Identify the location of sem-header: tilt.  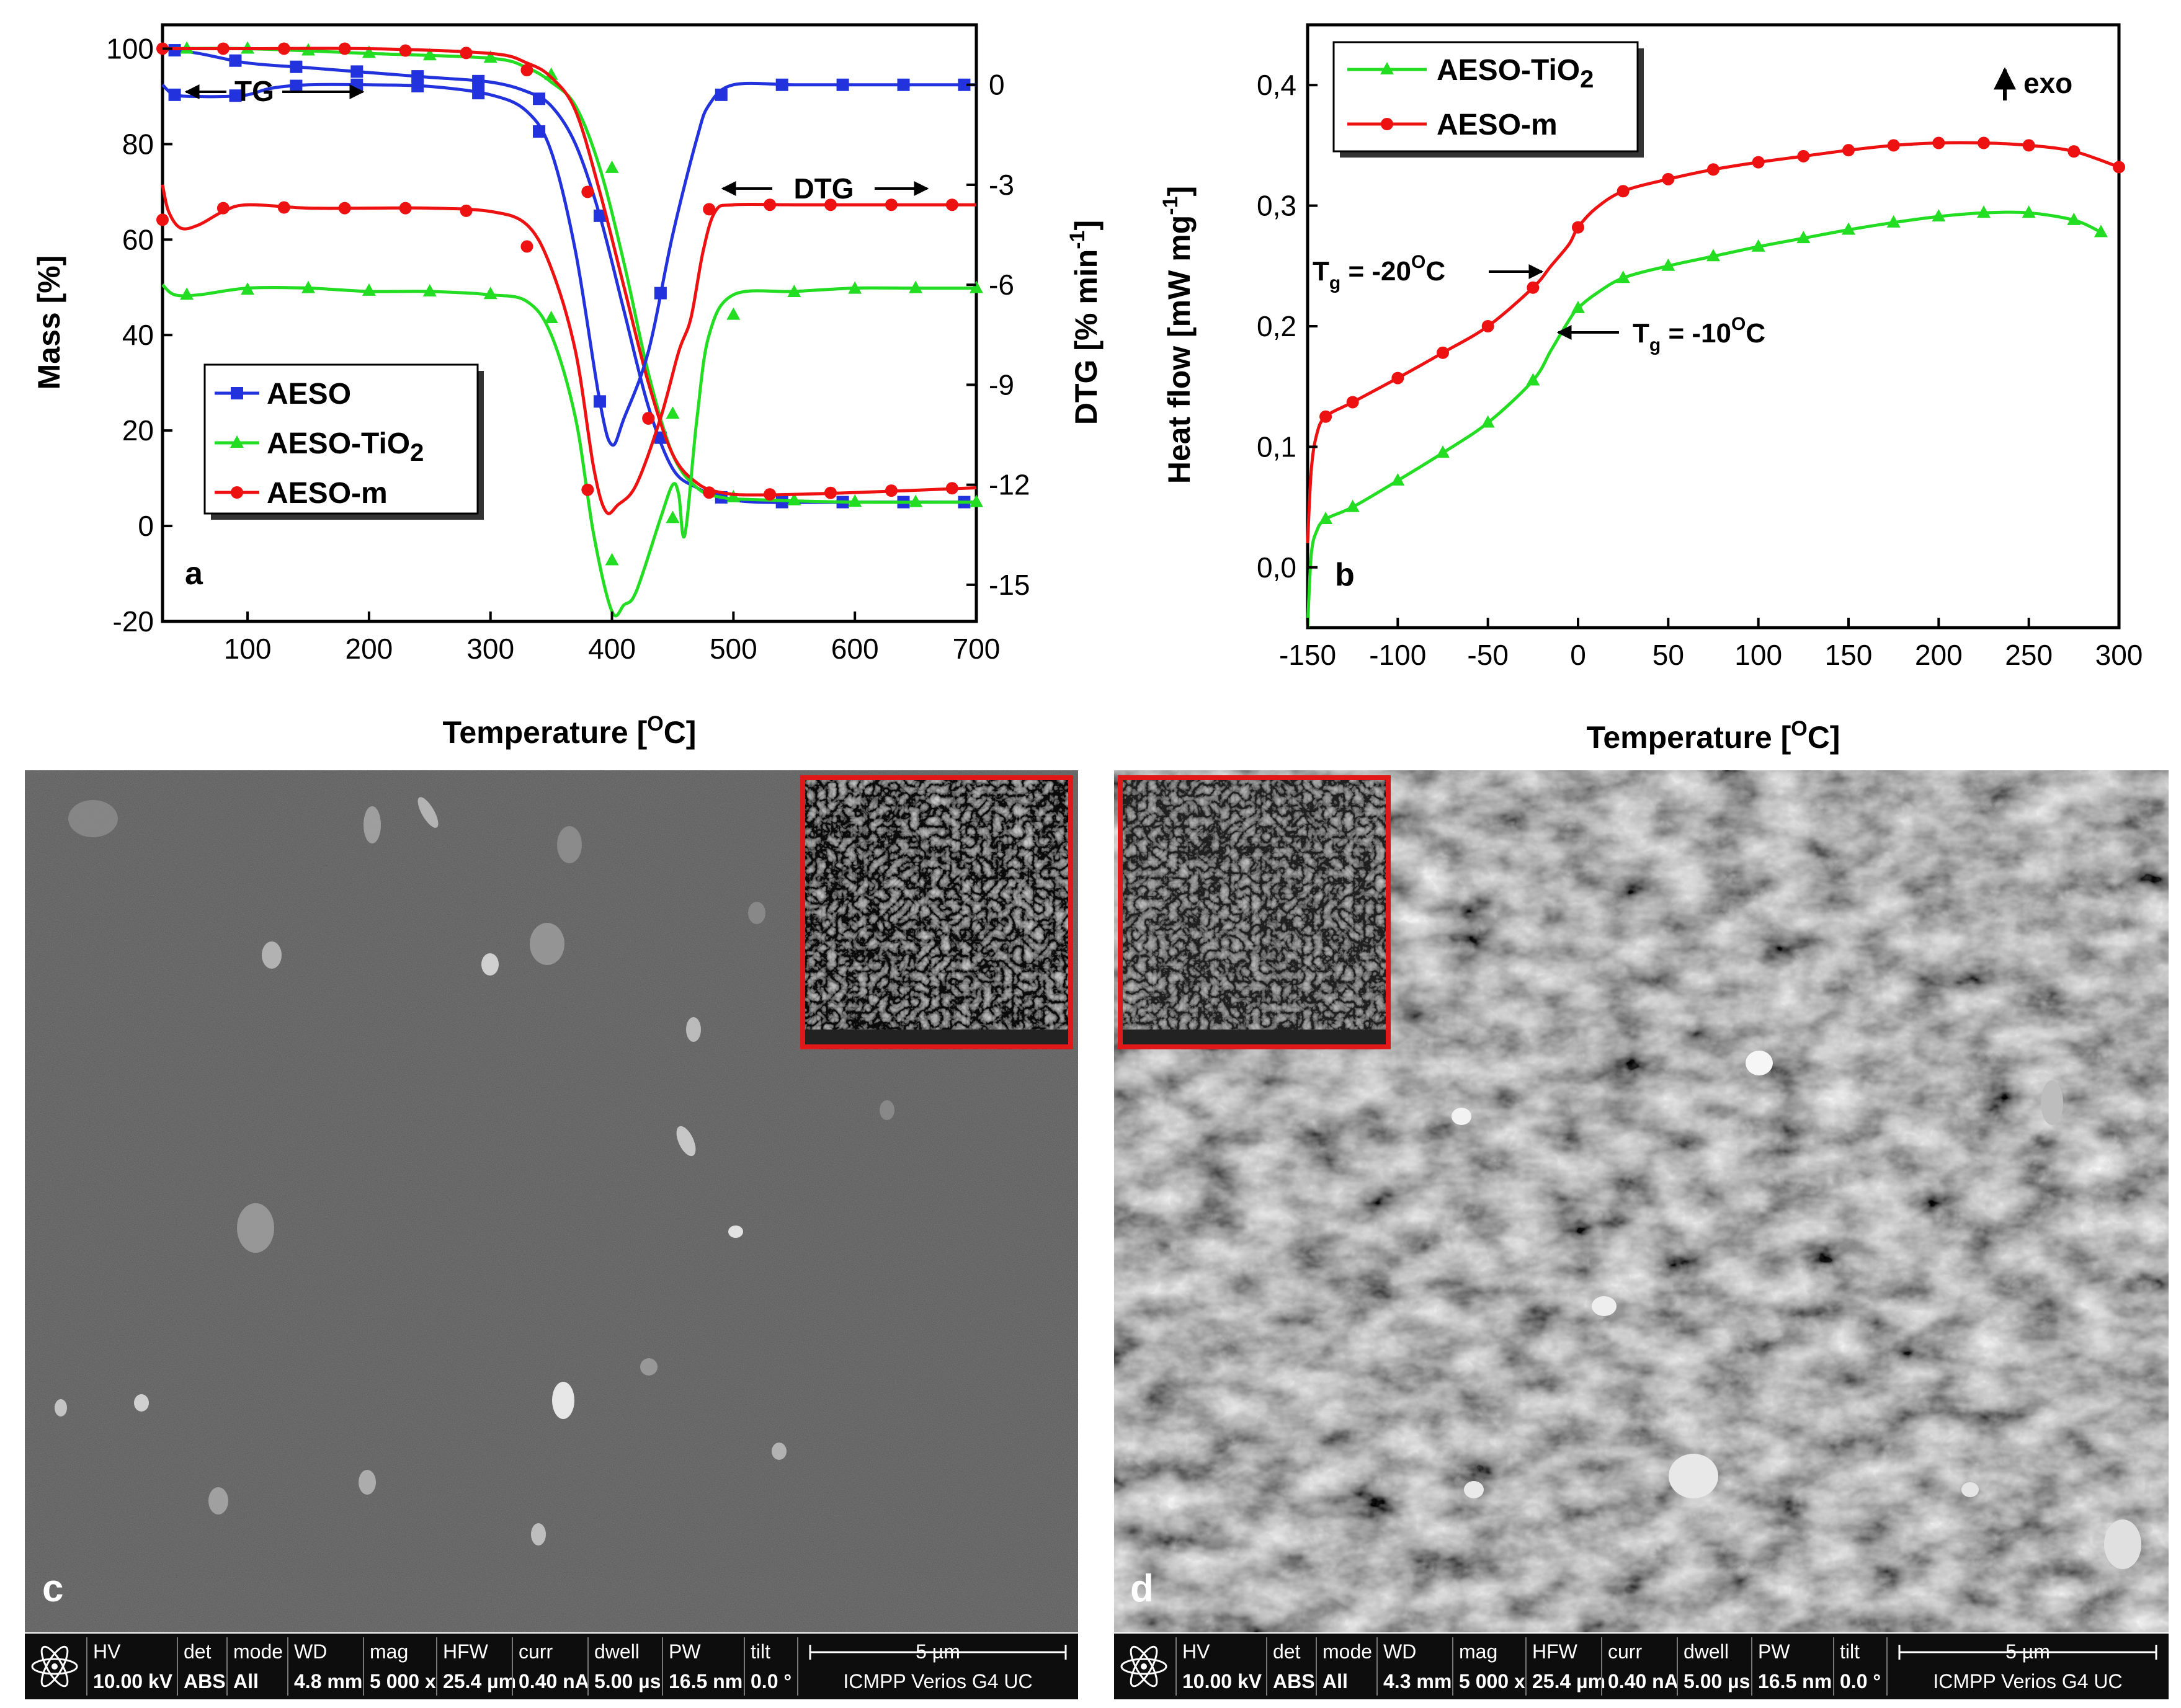
(760, 1651).